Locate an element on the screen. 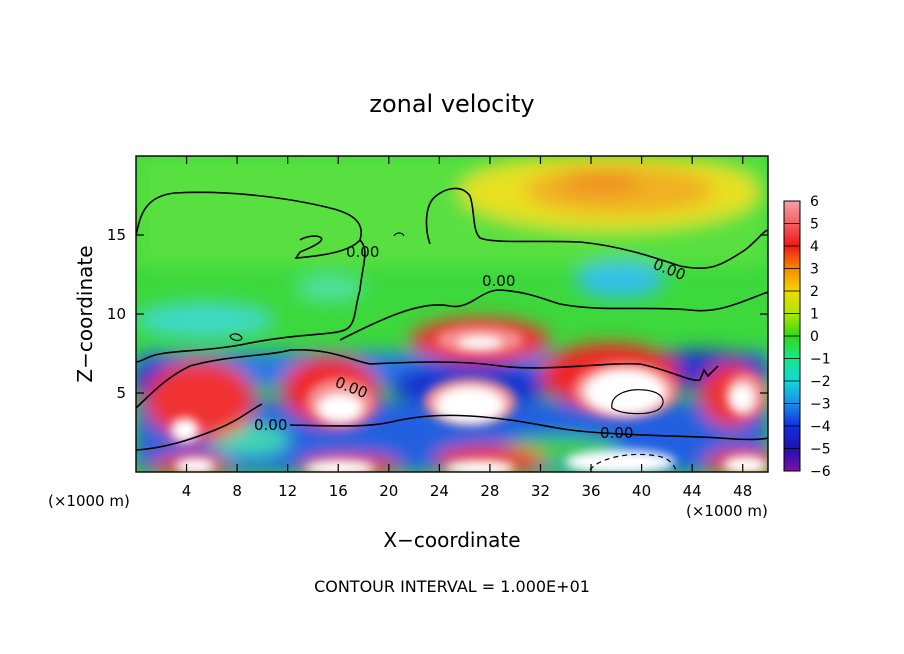  contour-loop-right is located at coordinates (637, 402).